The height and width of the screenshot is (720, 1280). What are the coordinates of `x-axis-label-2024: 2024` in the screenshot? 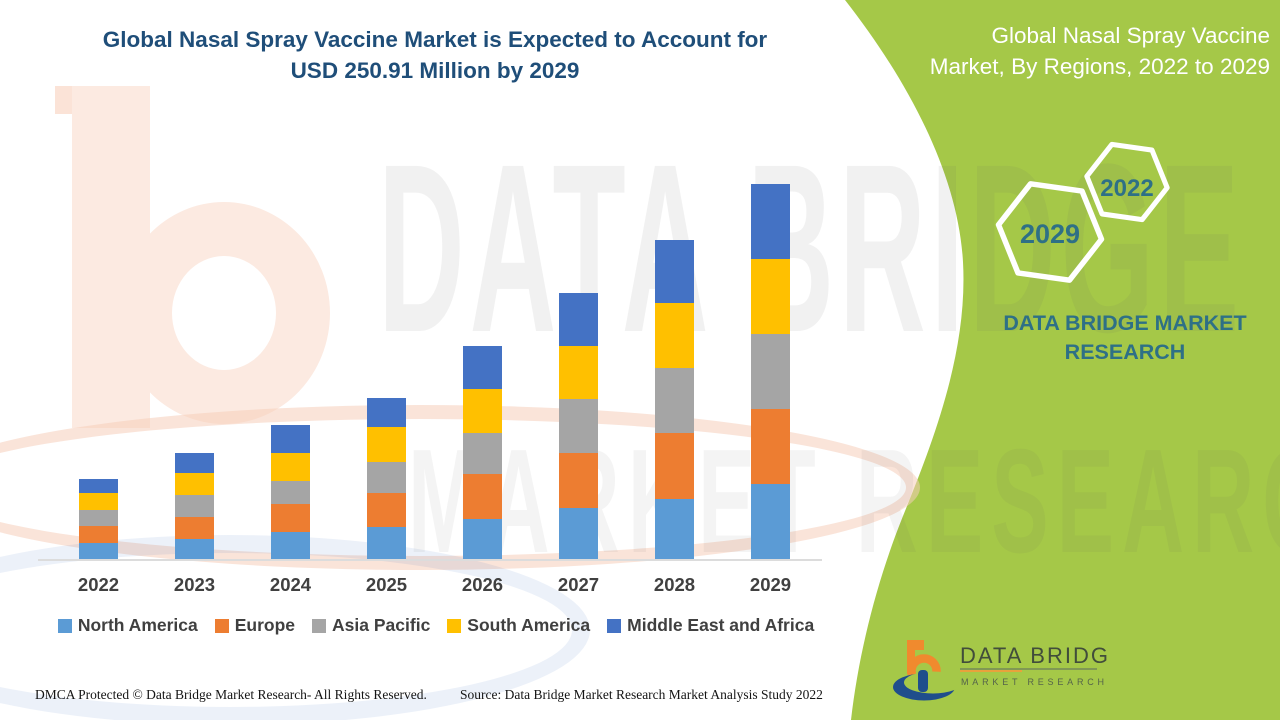 It's located at (290, 584).